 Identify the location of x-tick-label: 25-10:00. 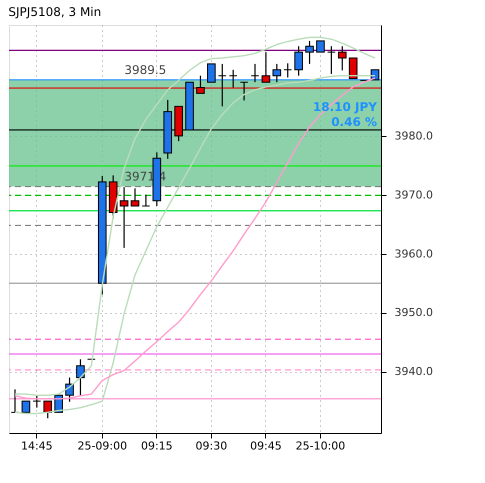
(321, 446).